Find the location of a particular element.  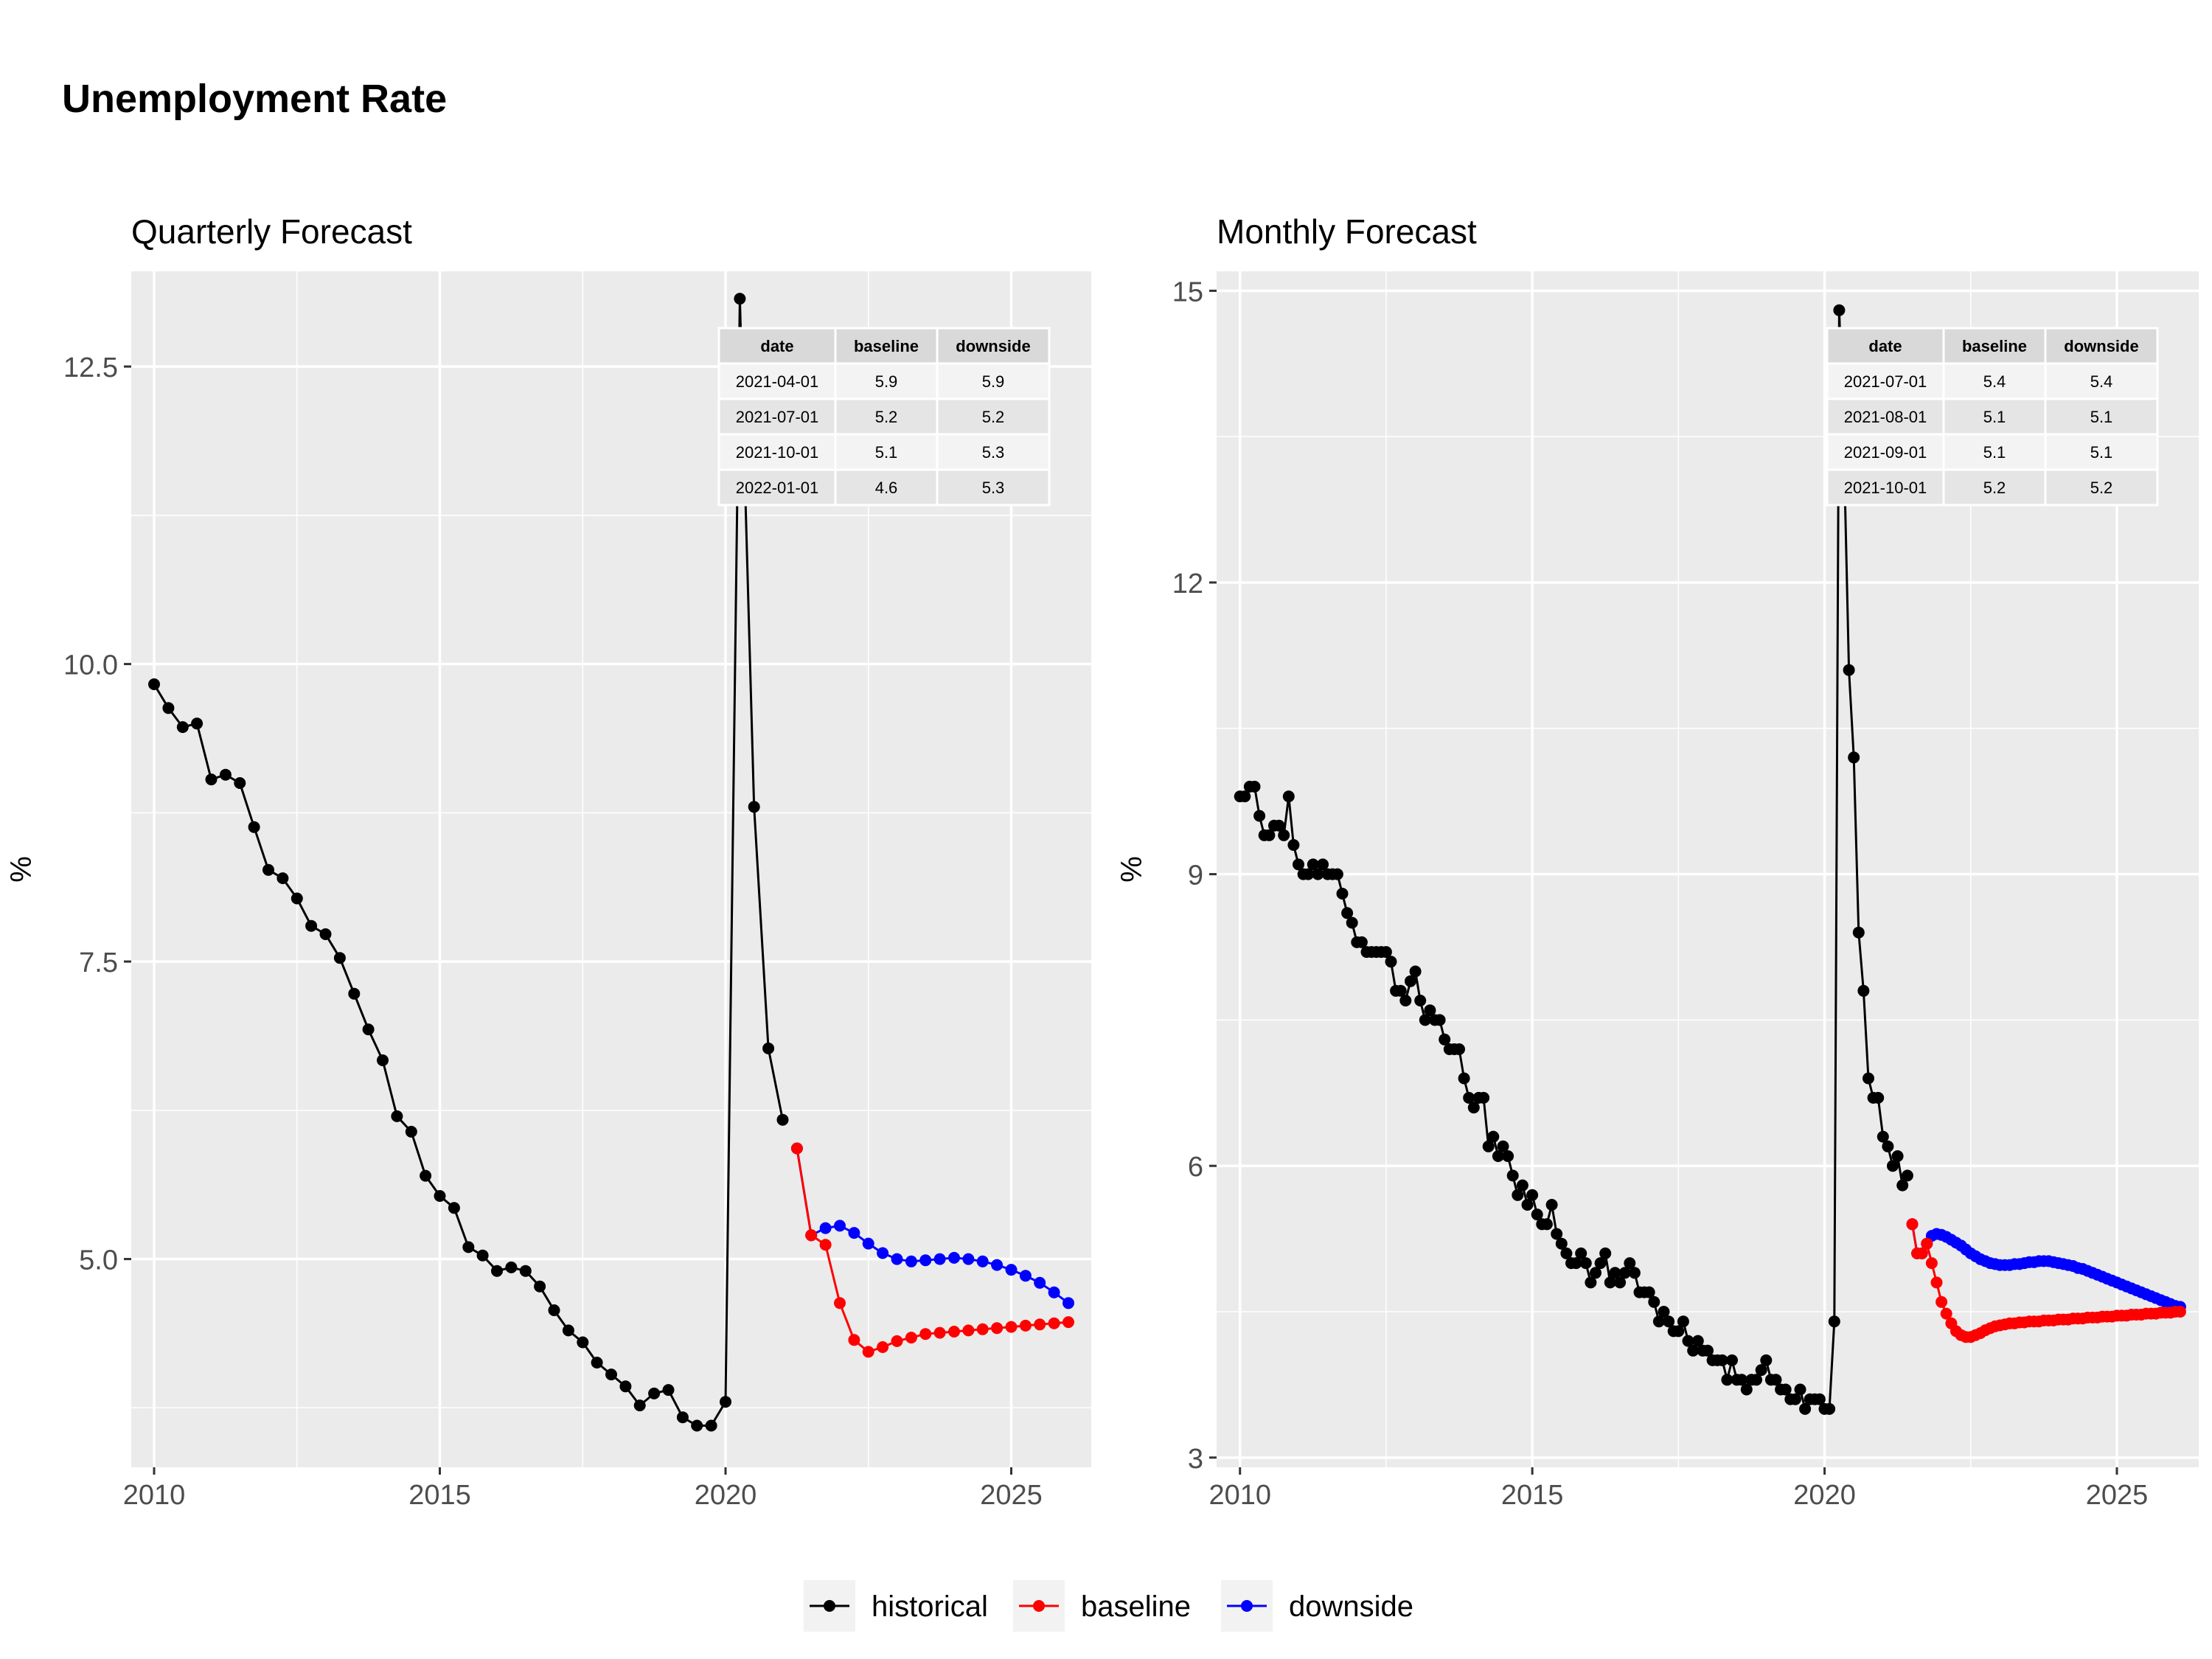

y-tick-label: 5.0 is located at coordinates (98, 1260).